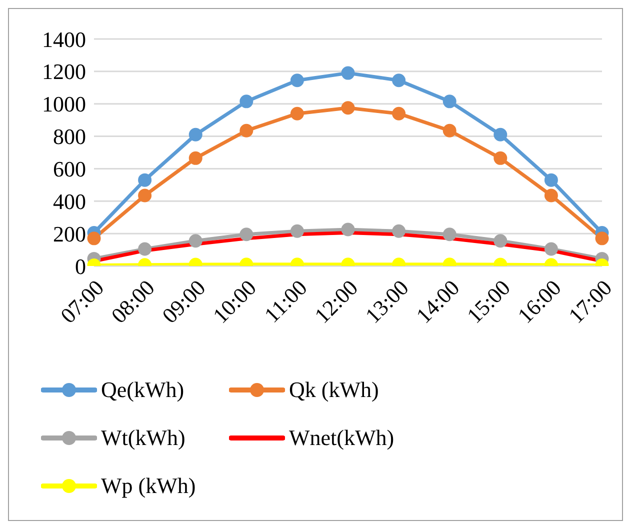  I want to click on y-tick-label: 600, so click(69, 169).